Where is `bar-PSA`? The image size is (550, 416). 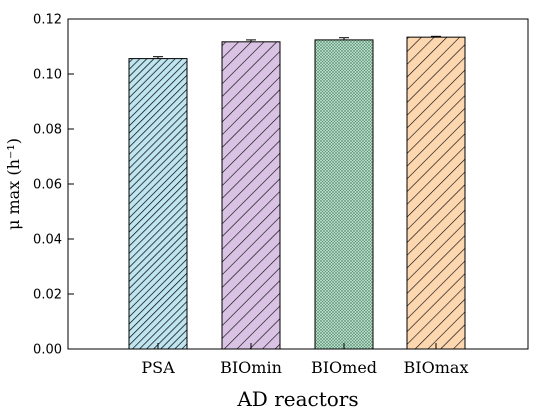
bar-PSA is located at coordinates (158, 204).